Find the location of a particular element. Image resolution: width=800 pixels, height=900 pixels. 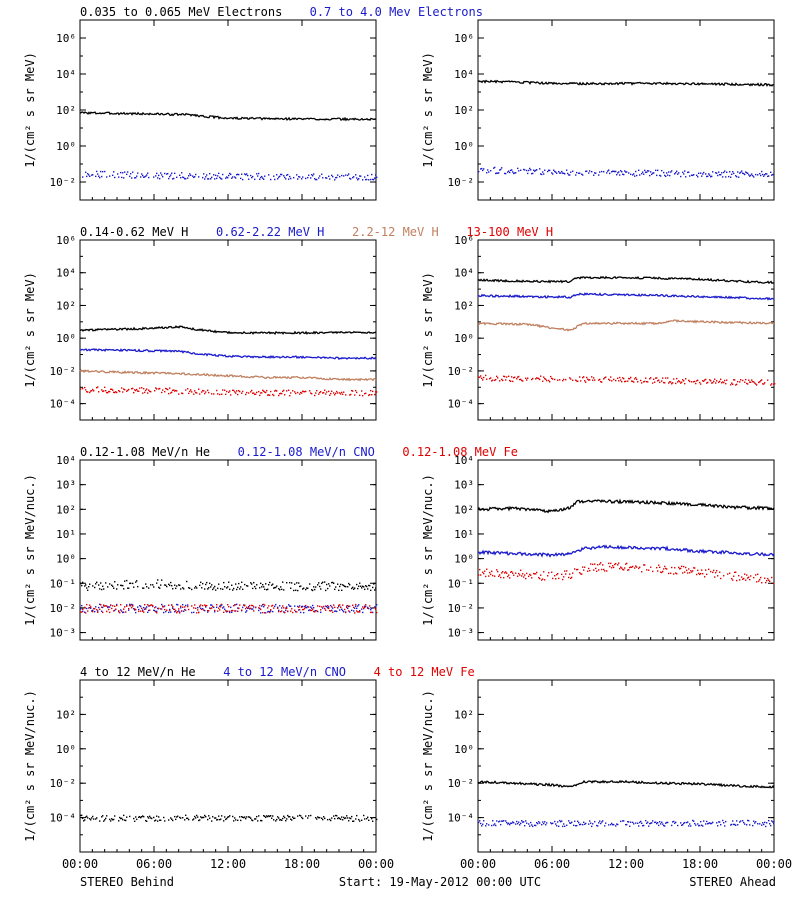

y-tick-label: 10⁶ is located at coordinates (66, 38).